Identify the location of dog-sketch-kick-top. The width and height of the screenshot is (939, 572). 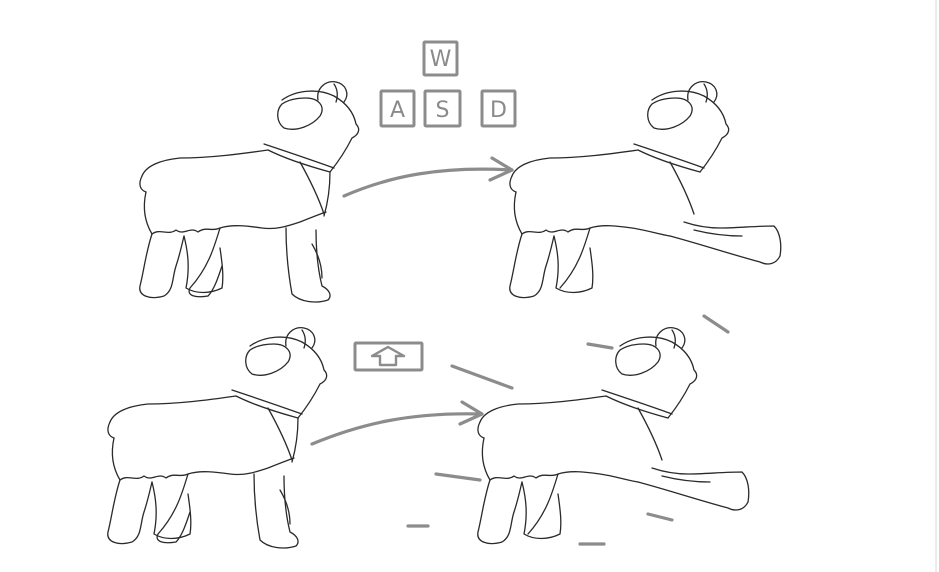
(645, 190).